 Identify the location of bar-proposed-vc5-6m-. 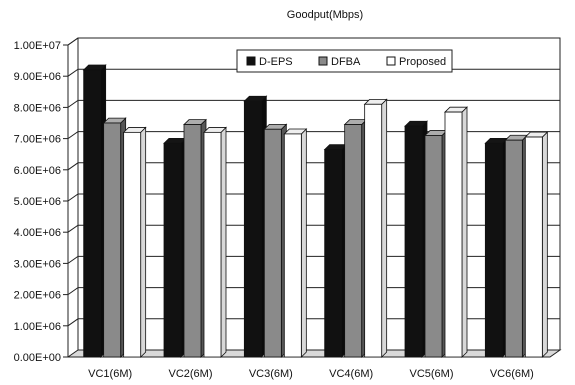
(456, 232).